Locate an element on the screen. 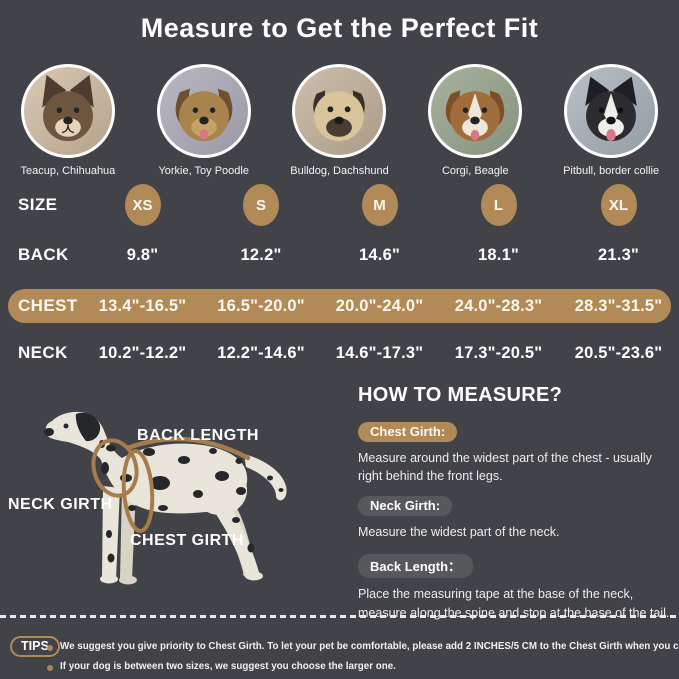  back-value: 21.3" is located at coordinates (618, 254).